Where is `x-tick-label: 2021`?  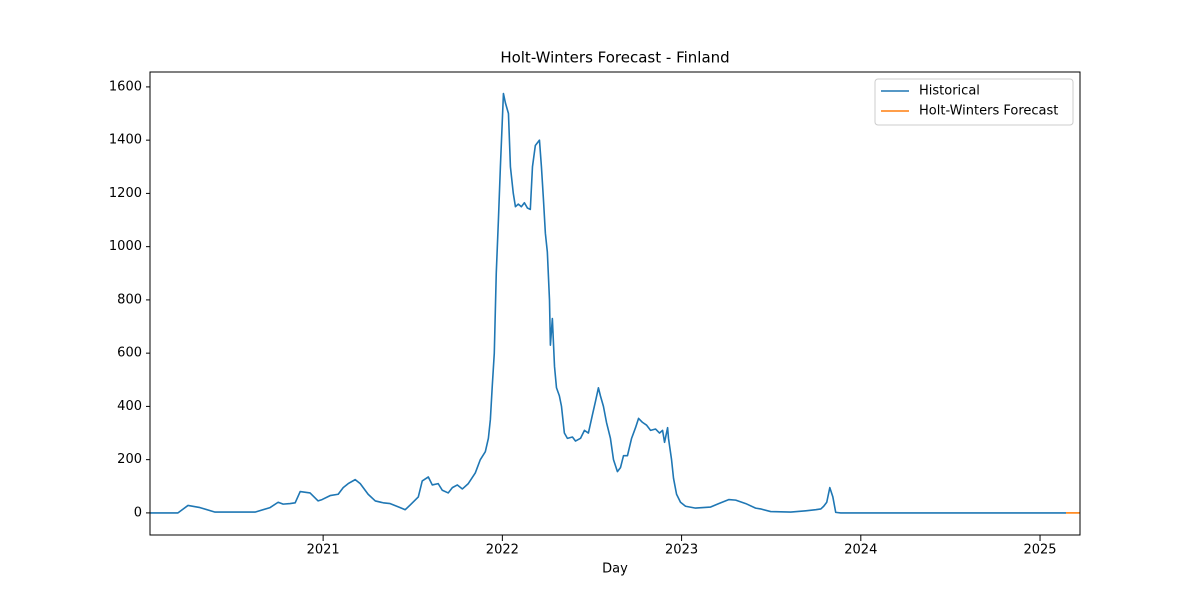
x-tick-label: 2021 is located at coordinates (323, 550).